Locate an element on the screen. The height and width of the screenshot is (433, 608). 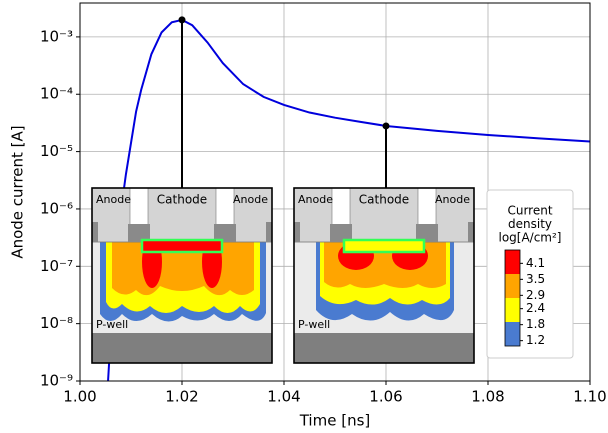
x-tick-label: 1.08 is located at coordinates (487, 397).